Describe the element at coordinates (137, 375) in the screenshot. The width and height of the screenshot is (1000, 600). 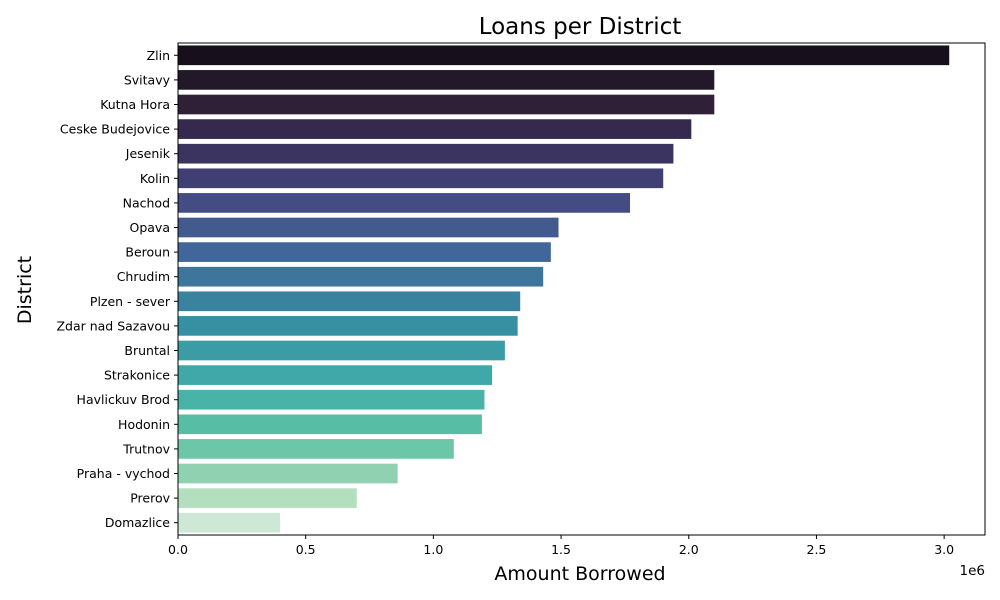
I see `y-tick-label: Strakonice` at that location.